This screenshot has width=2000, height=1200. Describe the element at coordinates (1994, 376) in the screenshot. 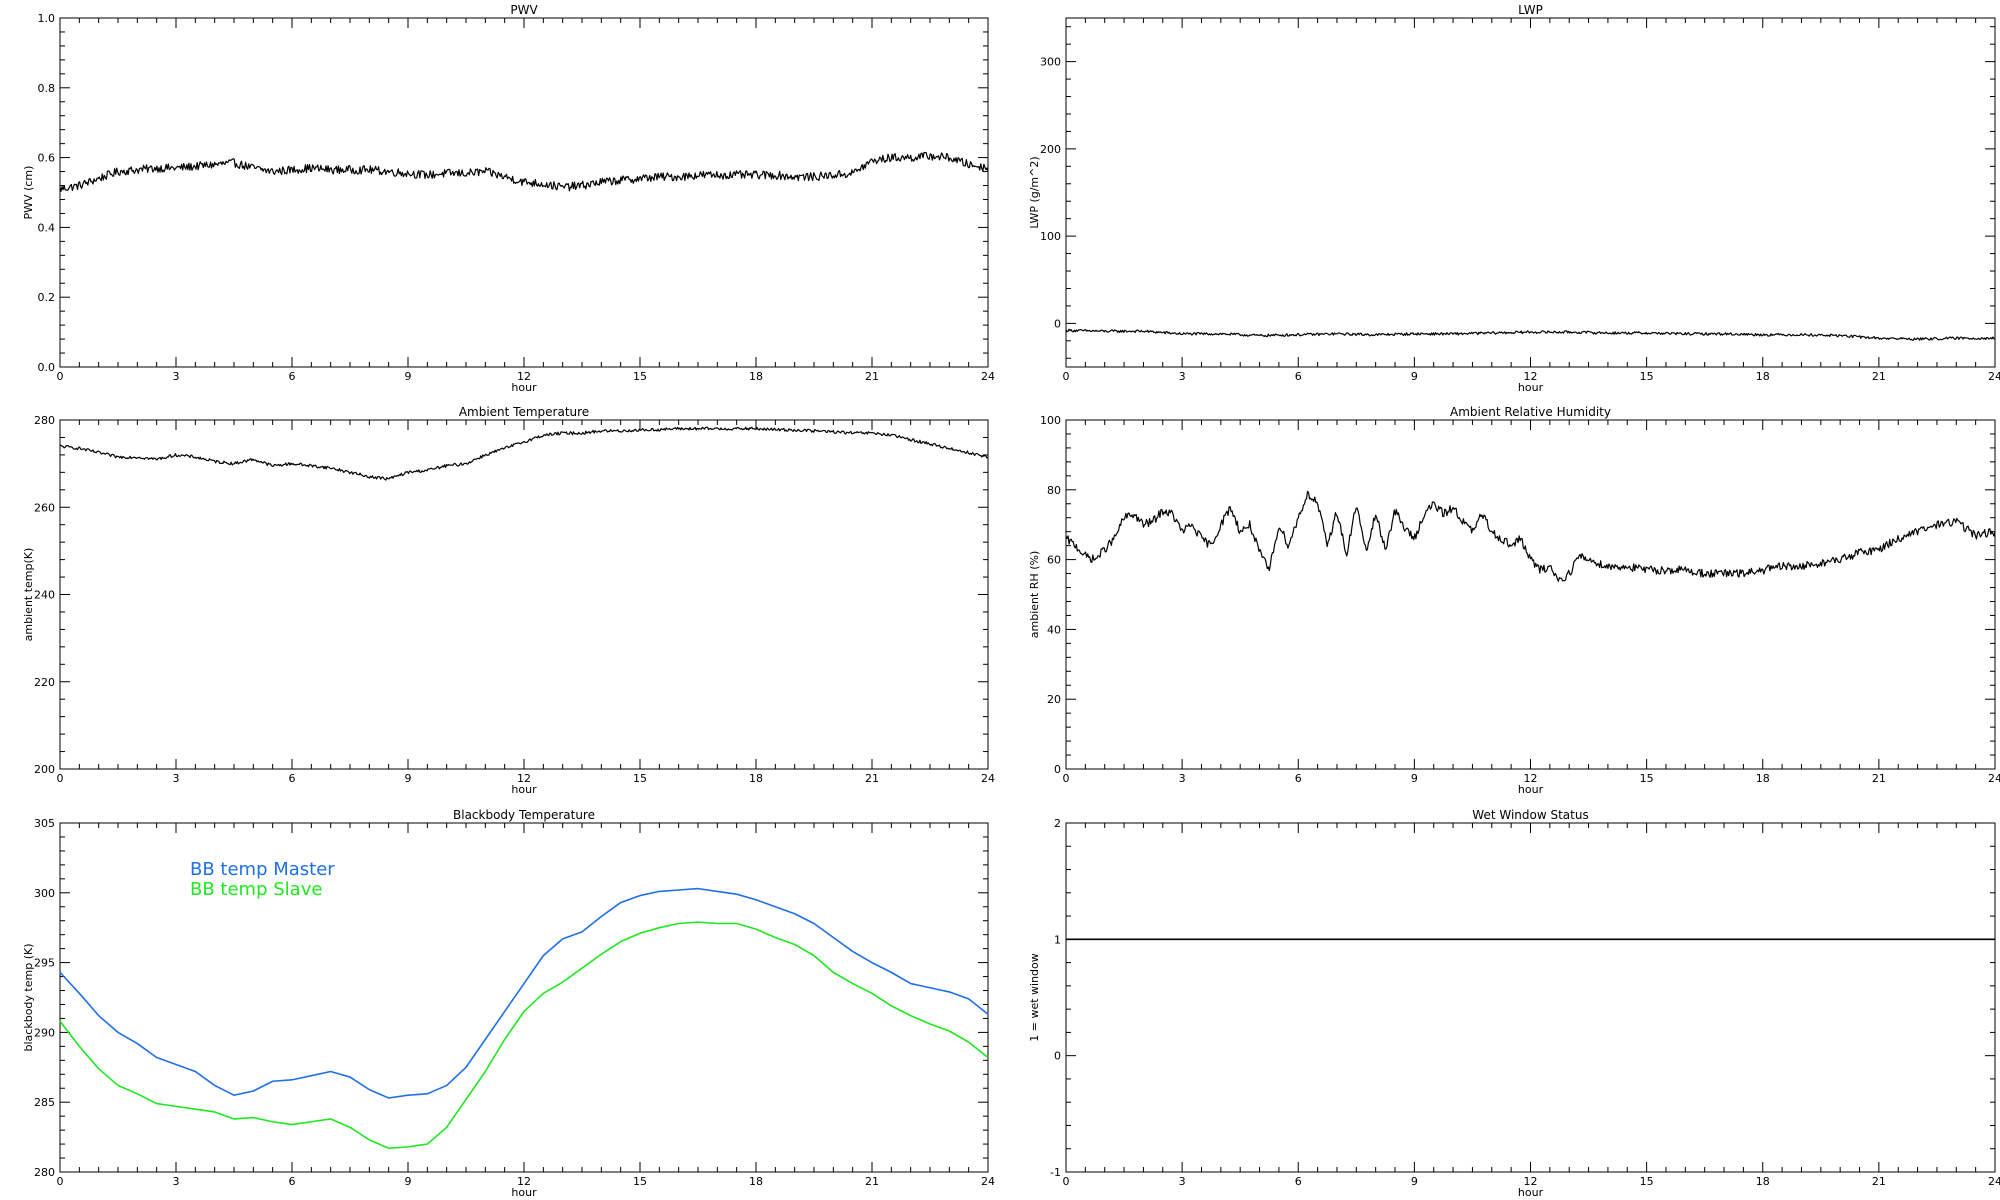

I see `lwp-x-tick-label: 24` at that location.